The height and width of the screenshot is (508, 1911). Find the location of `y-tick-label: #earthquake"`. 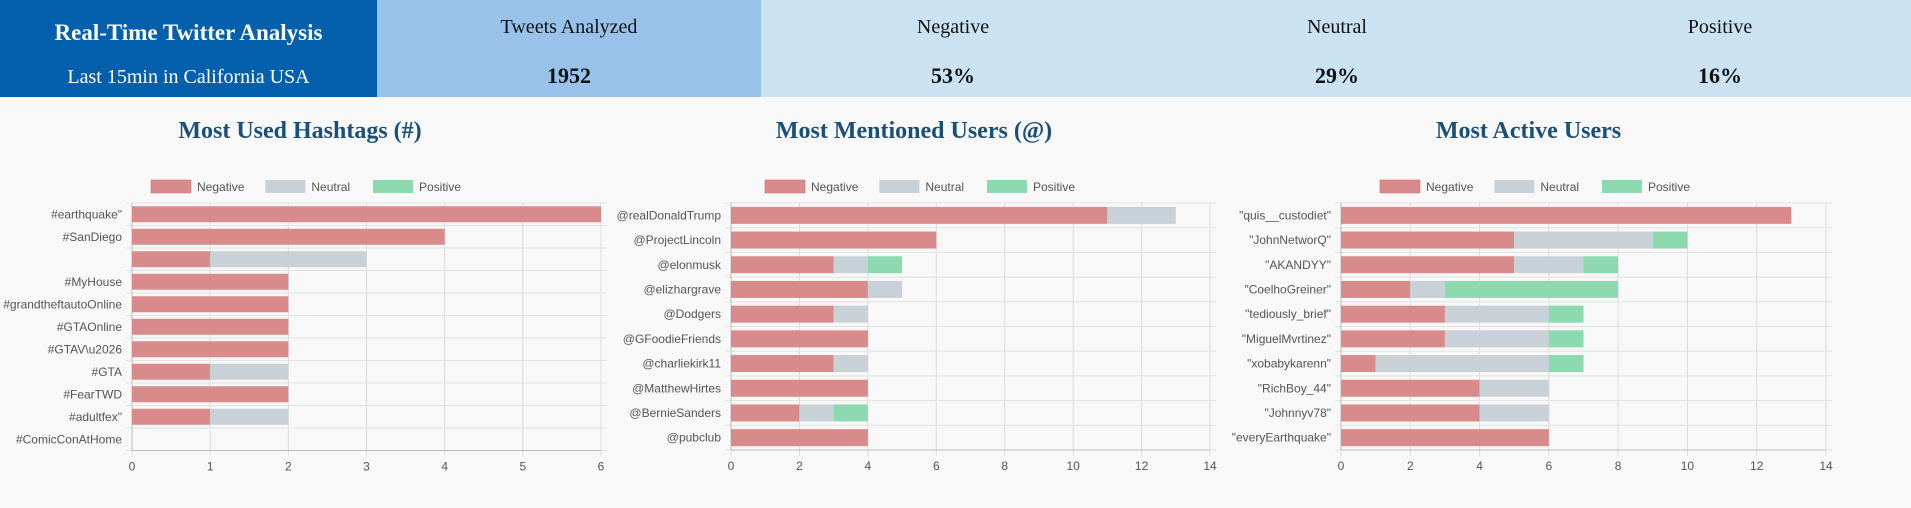

y-tick-label: #earthquake" is located at coordinates (86, 214).